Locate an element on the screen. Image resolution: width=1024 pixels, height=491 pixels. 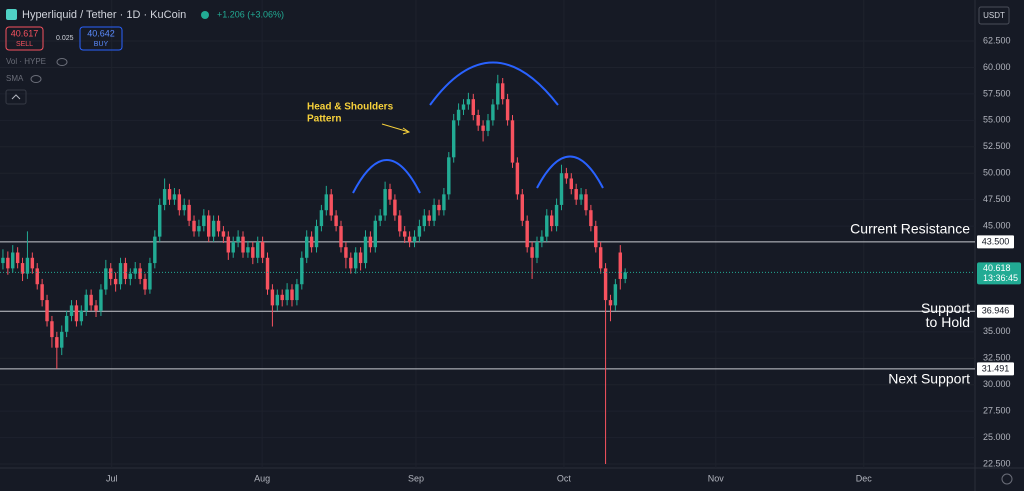
currency: USDT is located at coordinates (994, 15).